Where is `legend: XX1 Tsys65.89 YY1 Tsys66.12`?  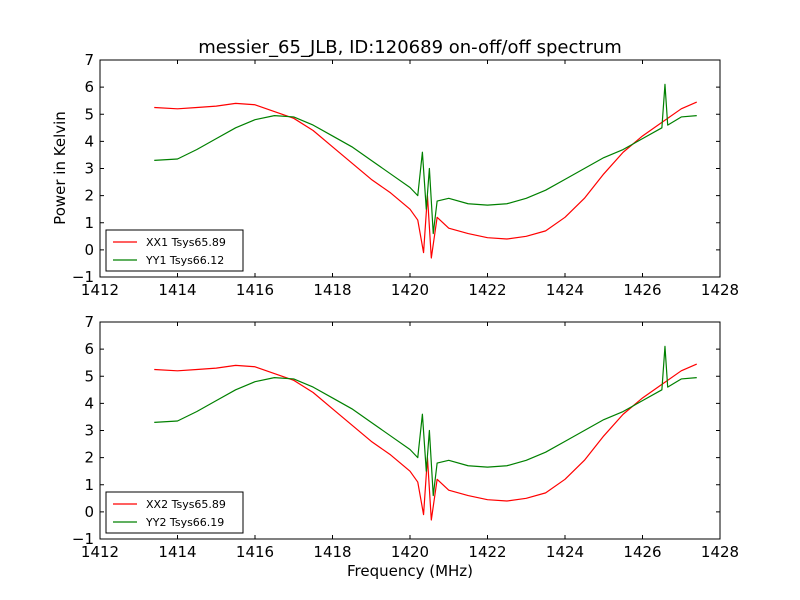
legend: XX1 Tsys65.89 YY1 Tsys66.12 is located at coordinates (174, 250).